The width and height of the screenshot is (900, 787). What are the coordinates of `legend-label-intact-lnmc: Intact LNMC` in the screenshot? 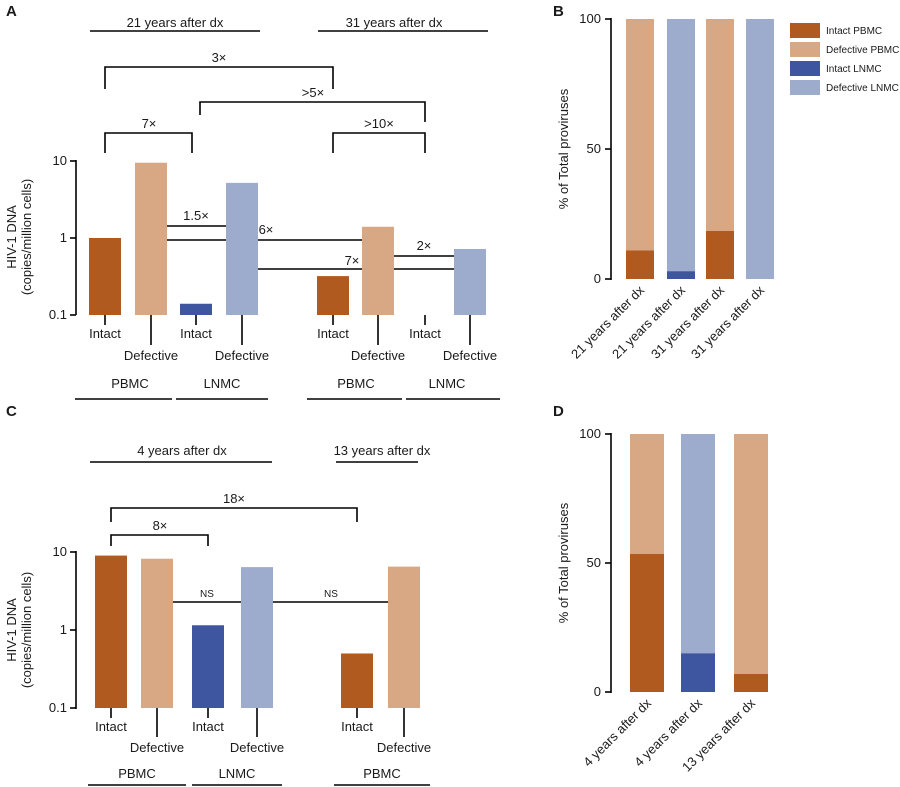 It's located at (854, 69).